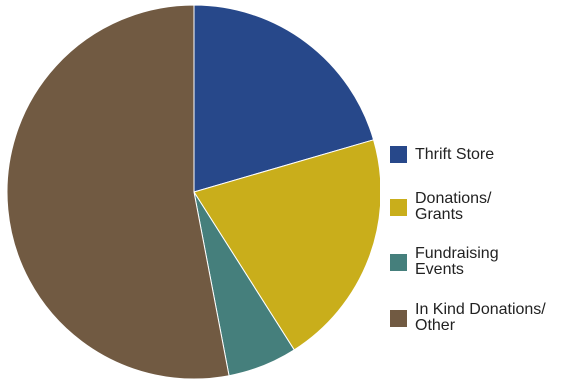 Image resolution: width=571 pixels, height=383 pixels. I want to click on legend-item-thrift-store: Thrift Store, so click(442, 154).